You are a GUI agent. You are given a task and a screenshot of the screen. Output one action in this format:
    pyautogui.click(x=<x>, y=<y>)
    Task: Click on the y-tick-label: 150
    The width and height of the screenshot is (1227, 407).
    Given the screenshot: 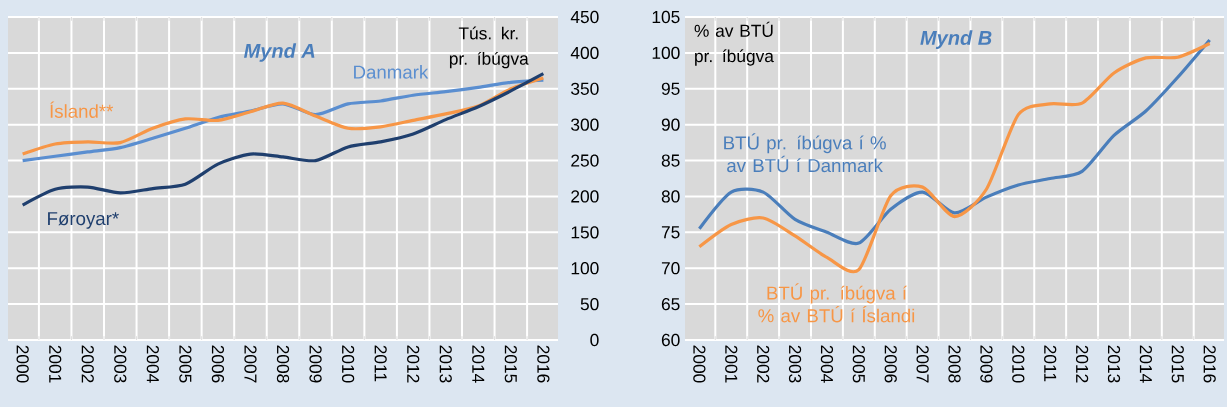 What is the action you would take?
    pyautogui.click(x=585, y=232)
    